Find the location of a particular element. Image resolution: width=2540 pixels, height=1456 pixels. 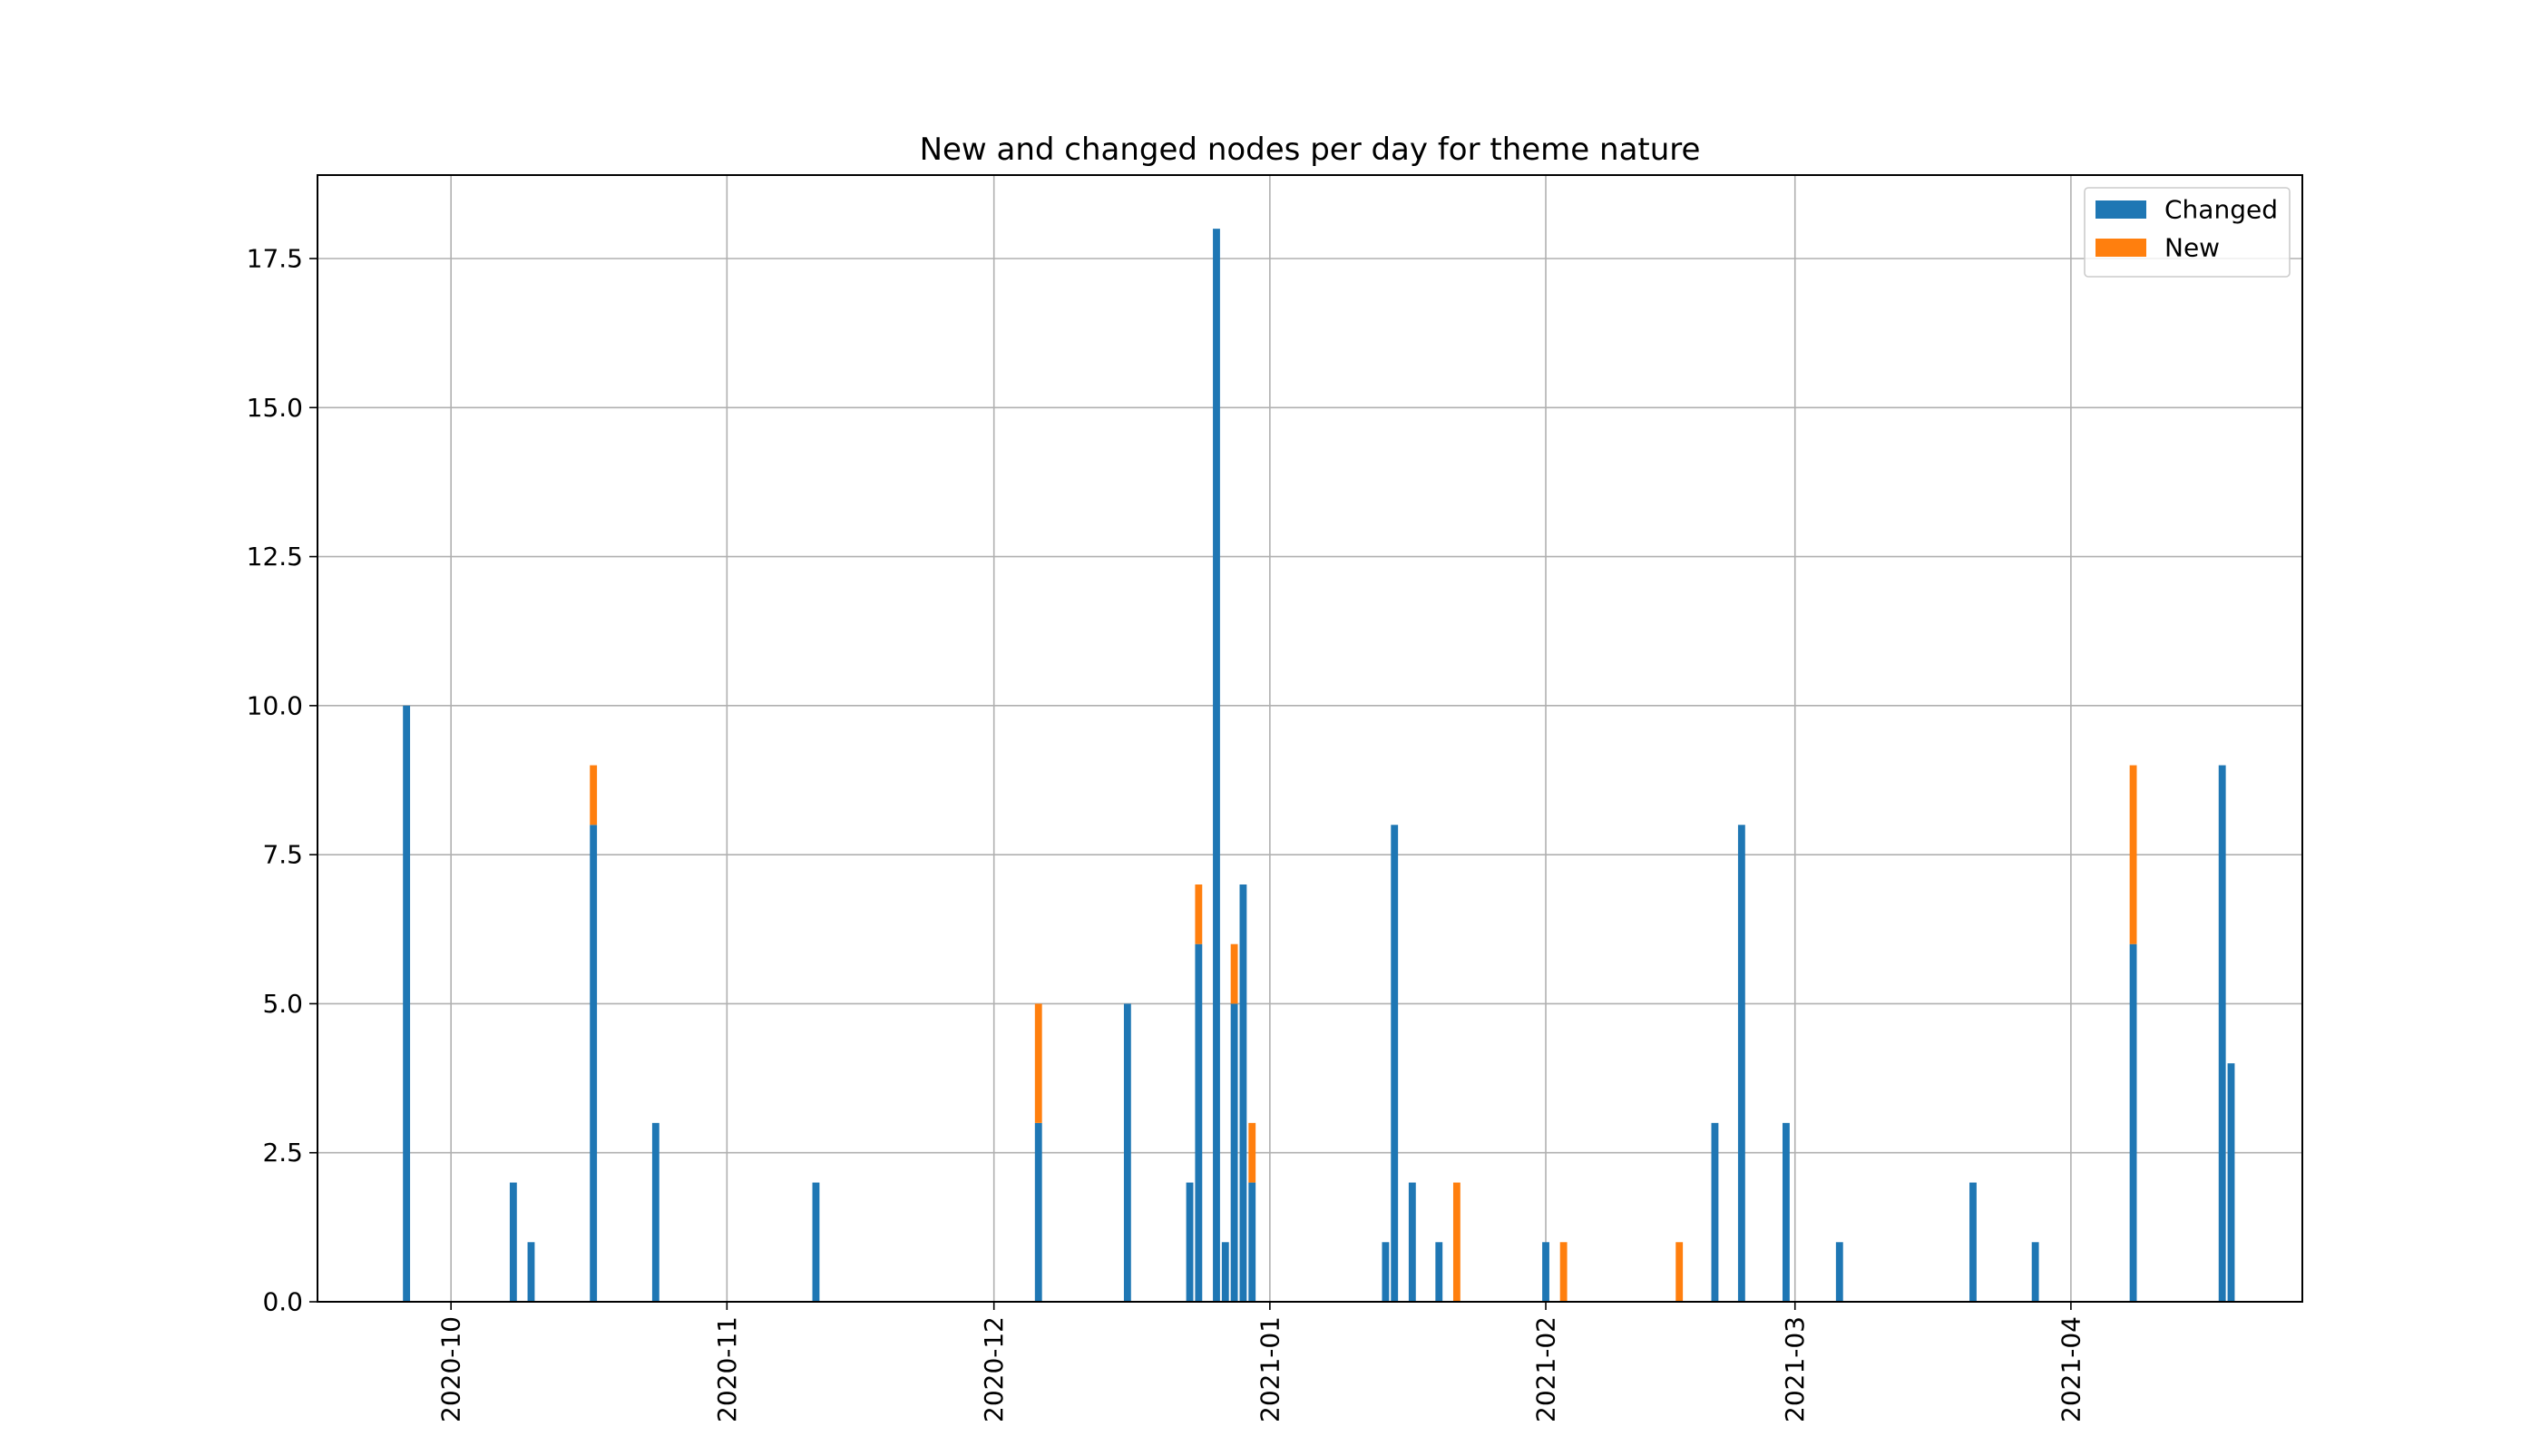

x-tick-label: 2021-02 is located at coordinates (1546, 1369).